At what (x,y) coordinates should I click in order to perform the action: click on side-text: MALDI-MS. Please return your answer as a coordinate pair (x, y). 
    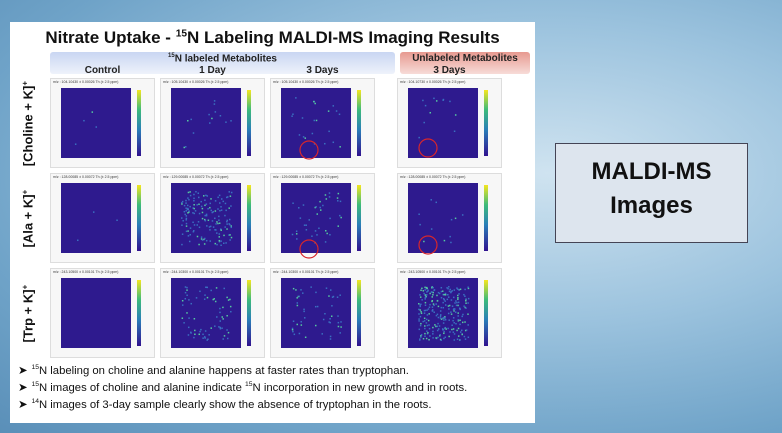
    Looking at the image, I should click on (651, 171).